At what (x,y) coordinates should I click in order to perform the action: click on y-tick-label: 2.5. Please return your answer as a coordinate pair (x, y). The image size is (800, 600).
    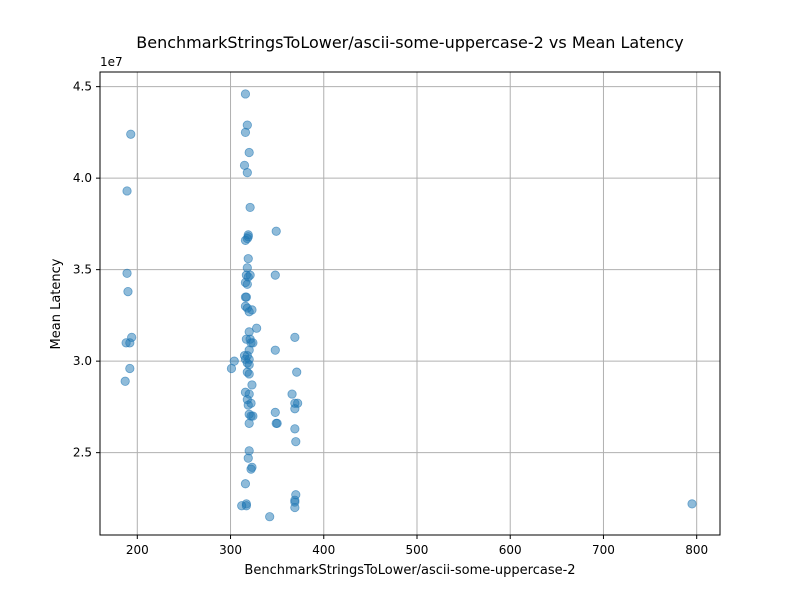
    Looking at the image, I should click on (82, 453).